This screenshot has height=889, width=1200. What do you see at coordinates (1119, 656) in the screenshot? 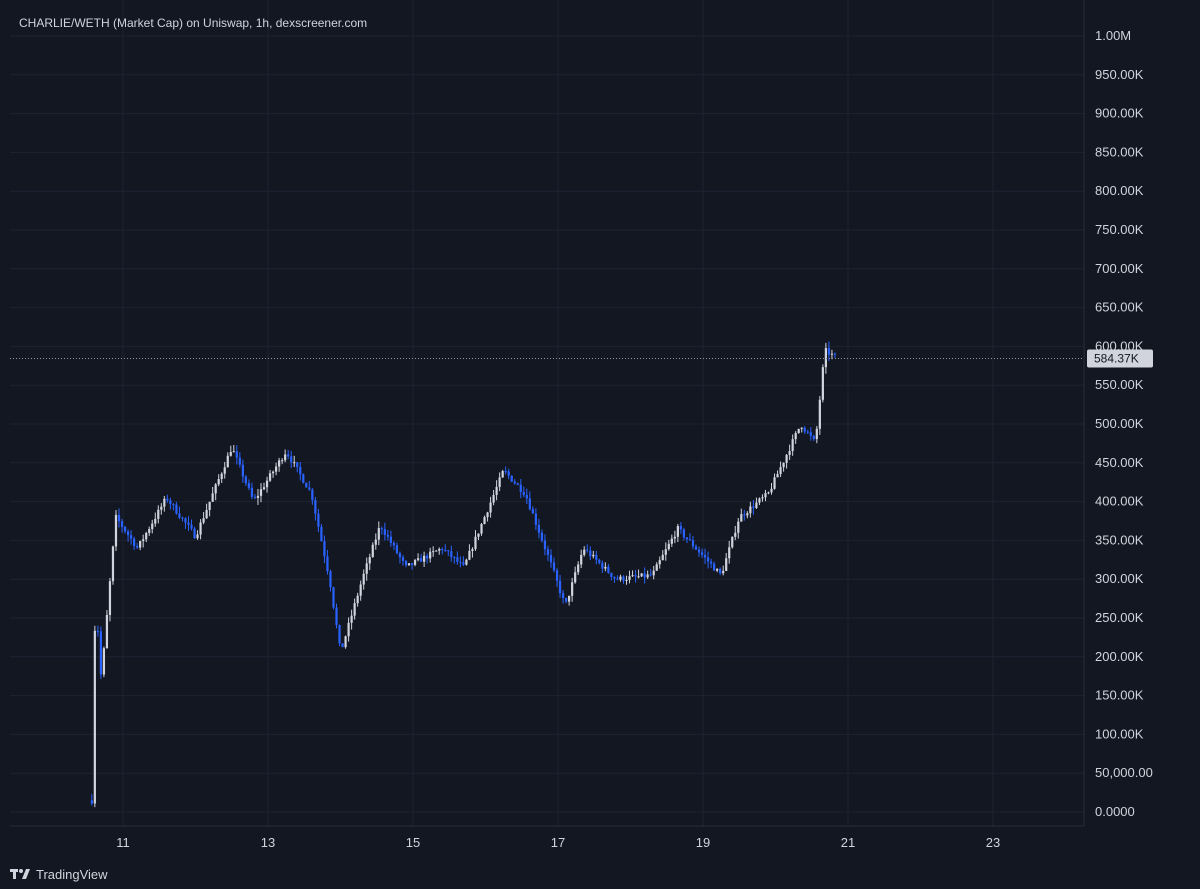
I see `y-tick-label: 200.00K` at bounding box center [1119, 656].